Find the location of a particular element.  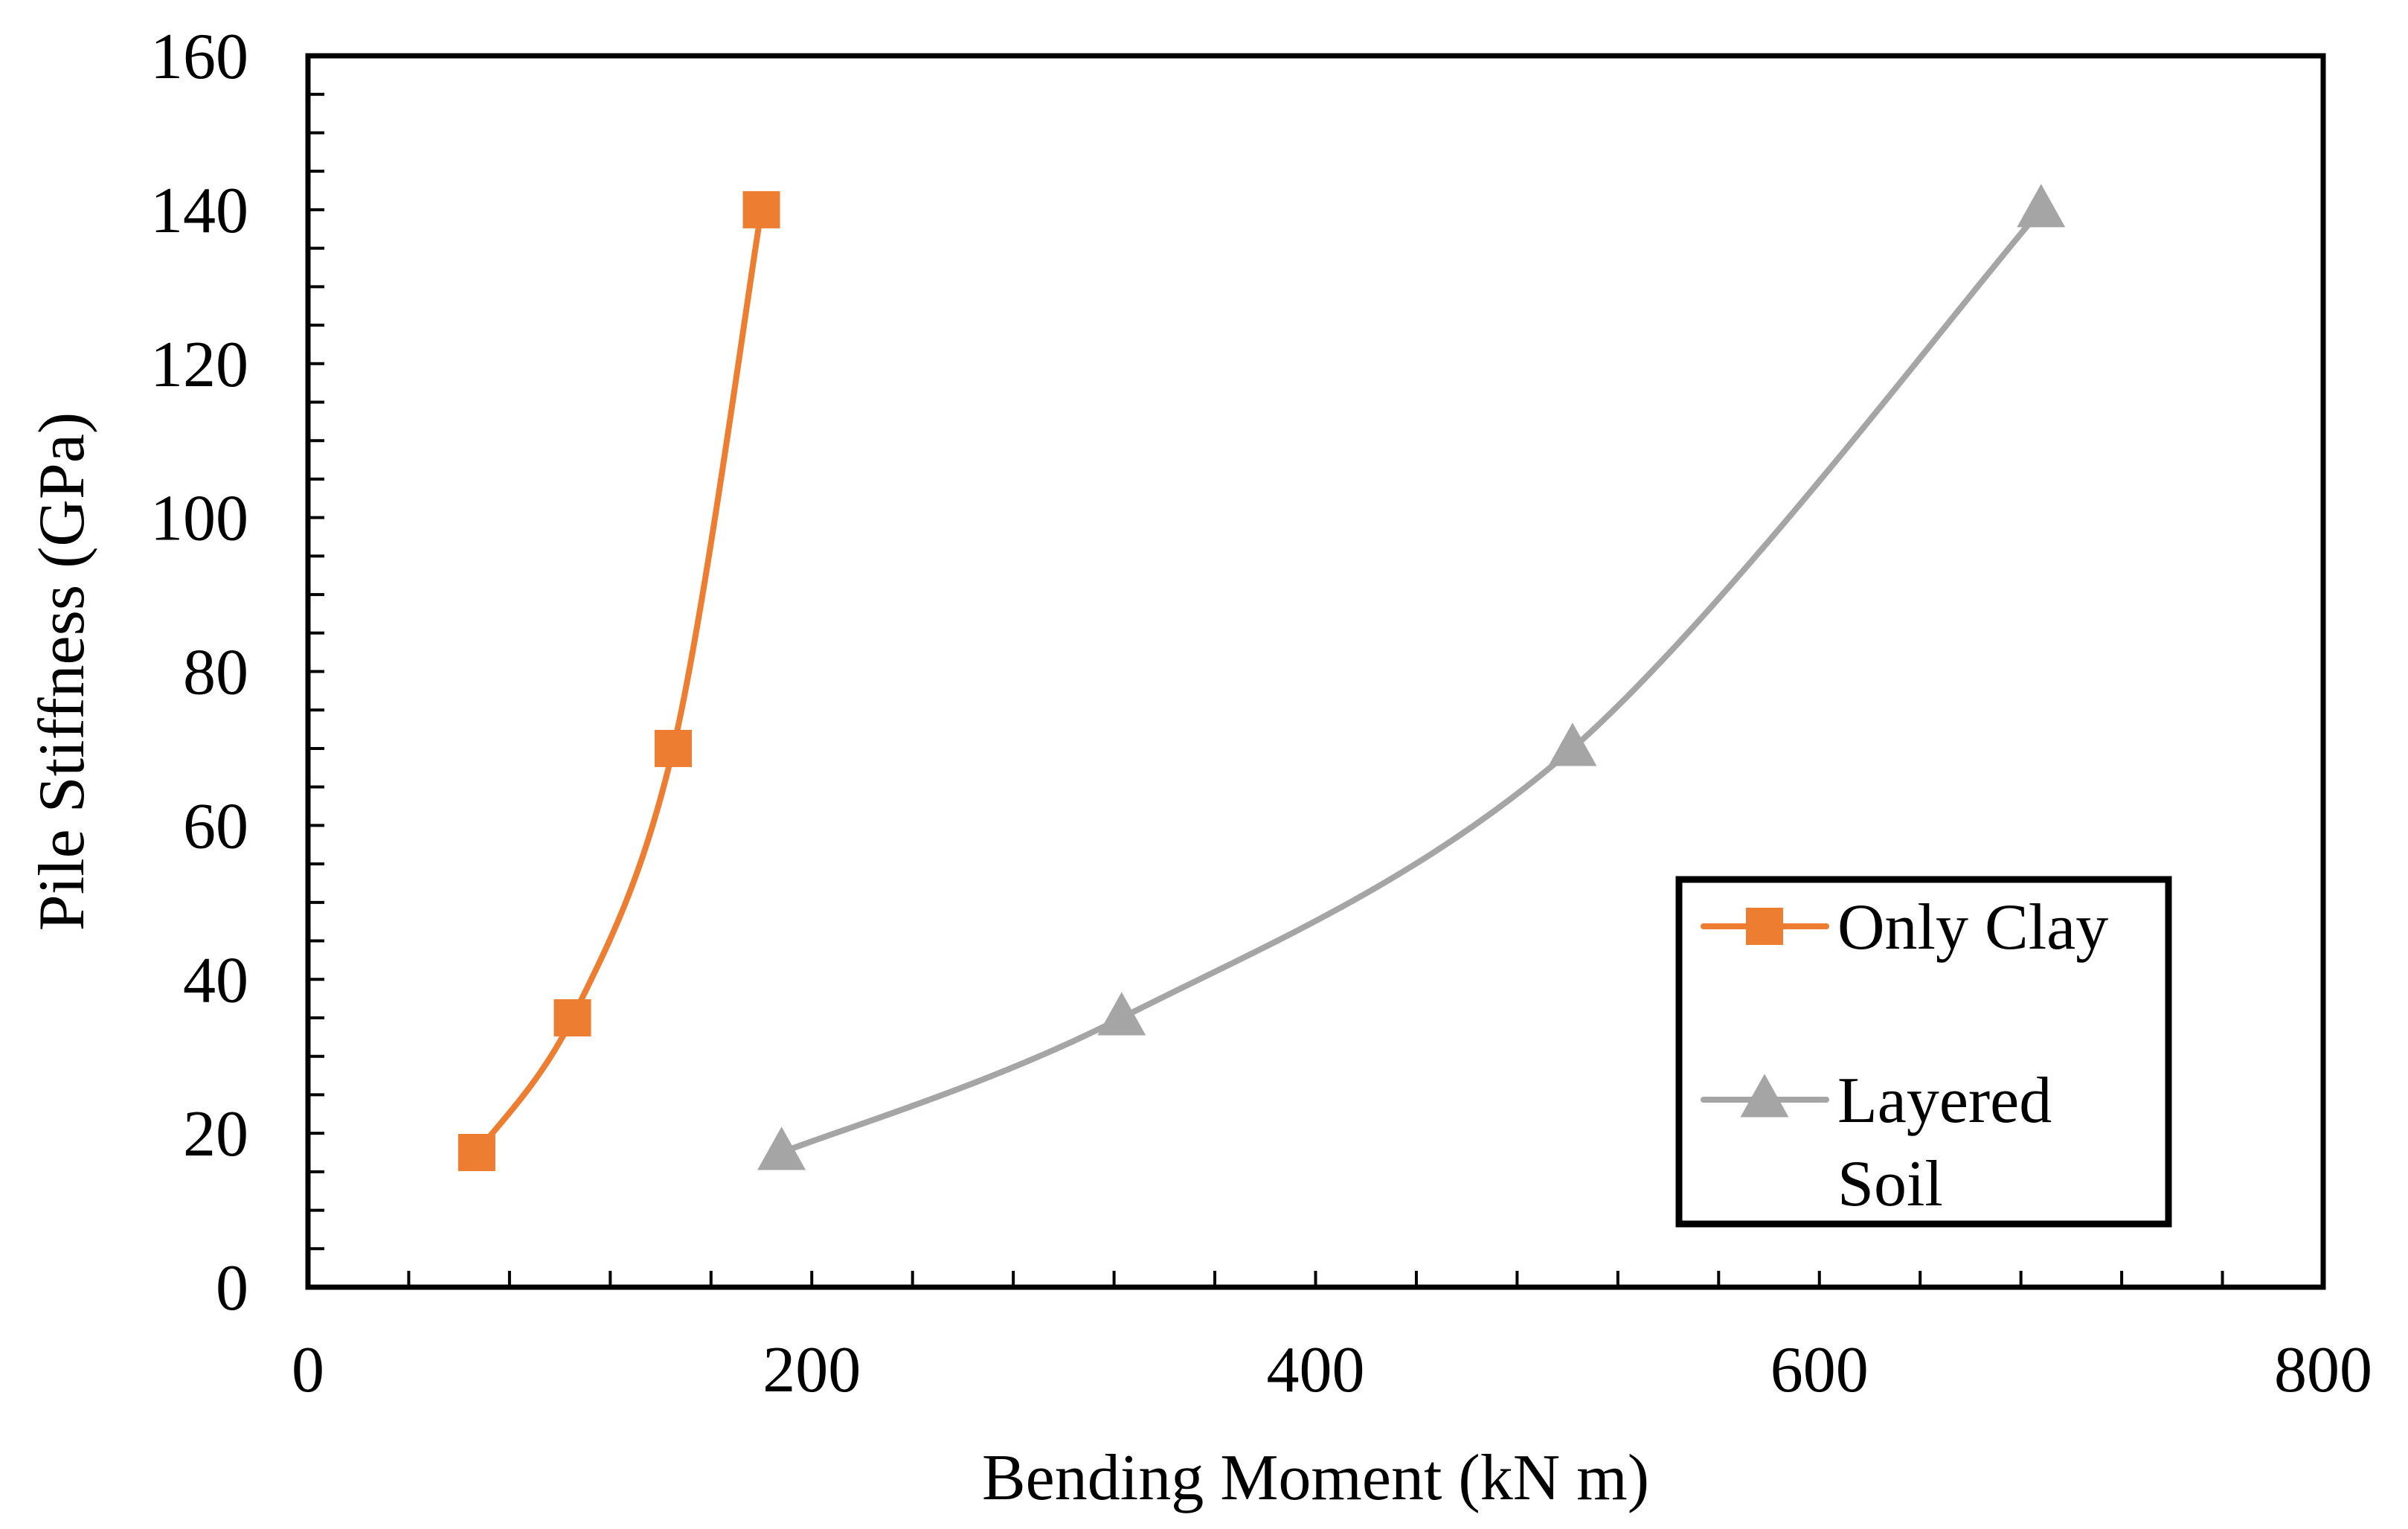

series-only-clay is located at coordinates (618, 680).